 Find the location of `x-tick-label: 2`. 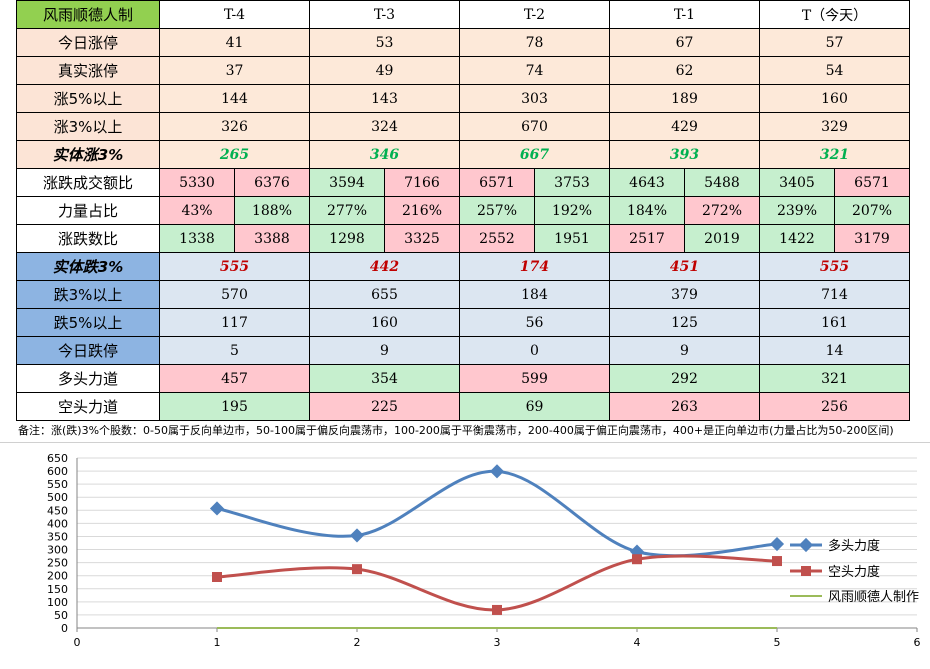

x-tick-label: 2 is located at coordinates (357, 642).